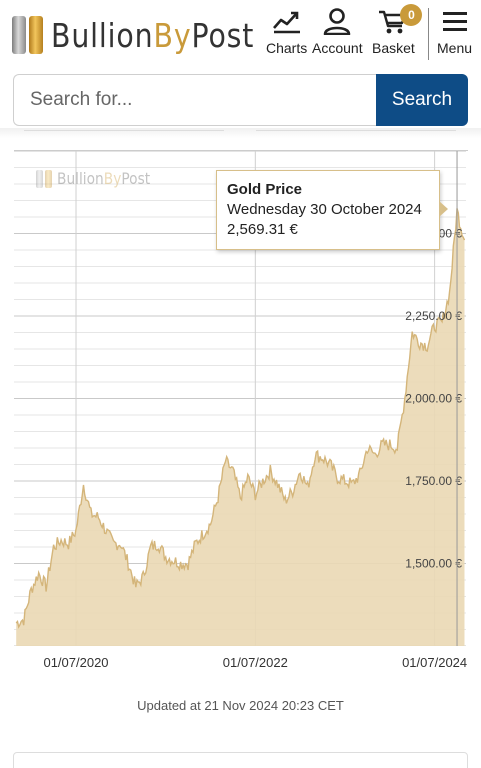  I want to click on nav-charts-label: Charts, so click(287, 48).